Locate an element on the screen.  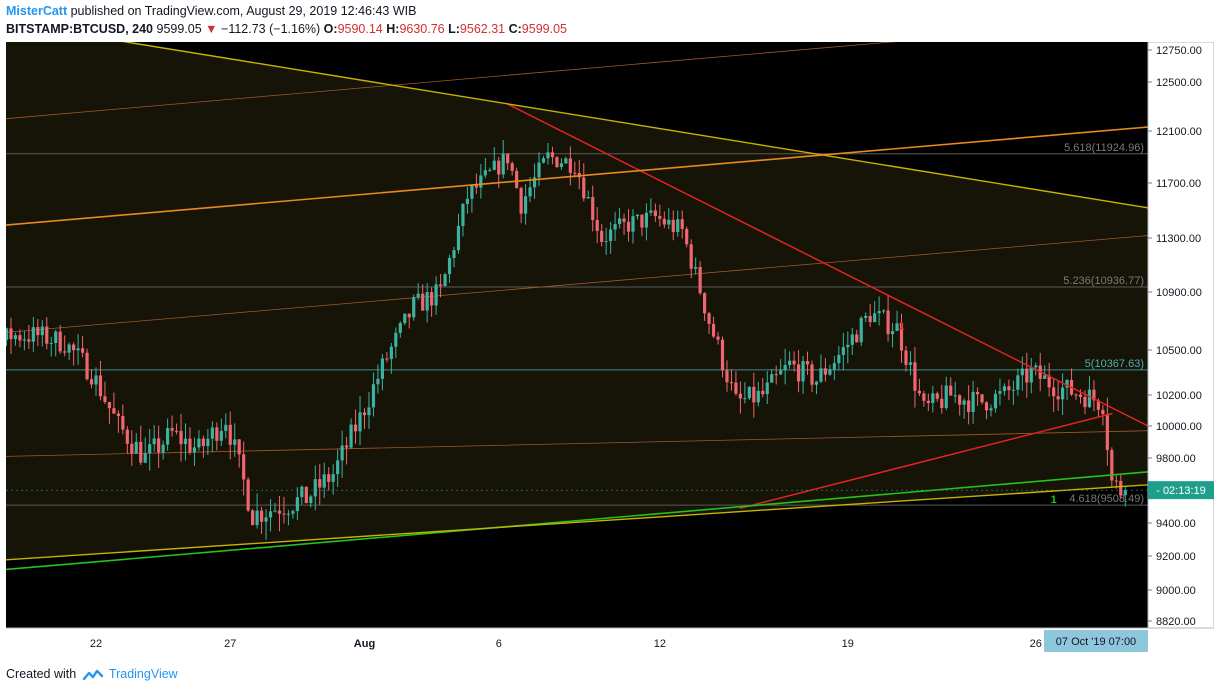
time-badge is located at coordinates (1096, 641).